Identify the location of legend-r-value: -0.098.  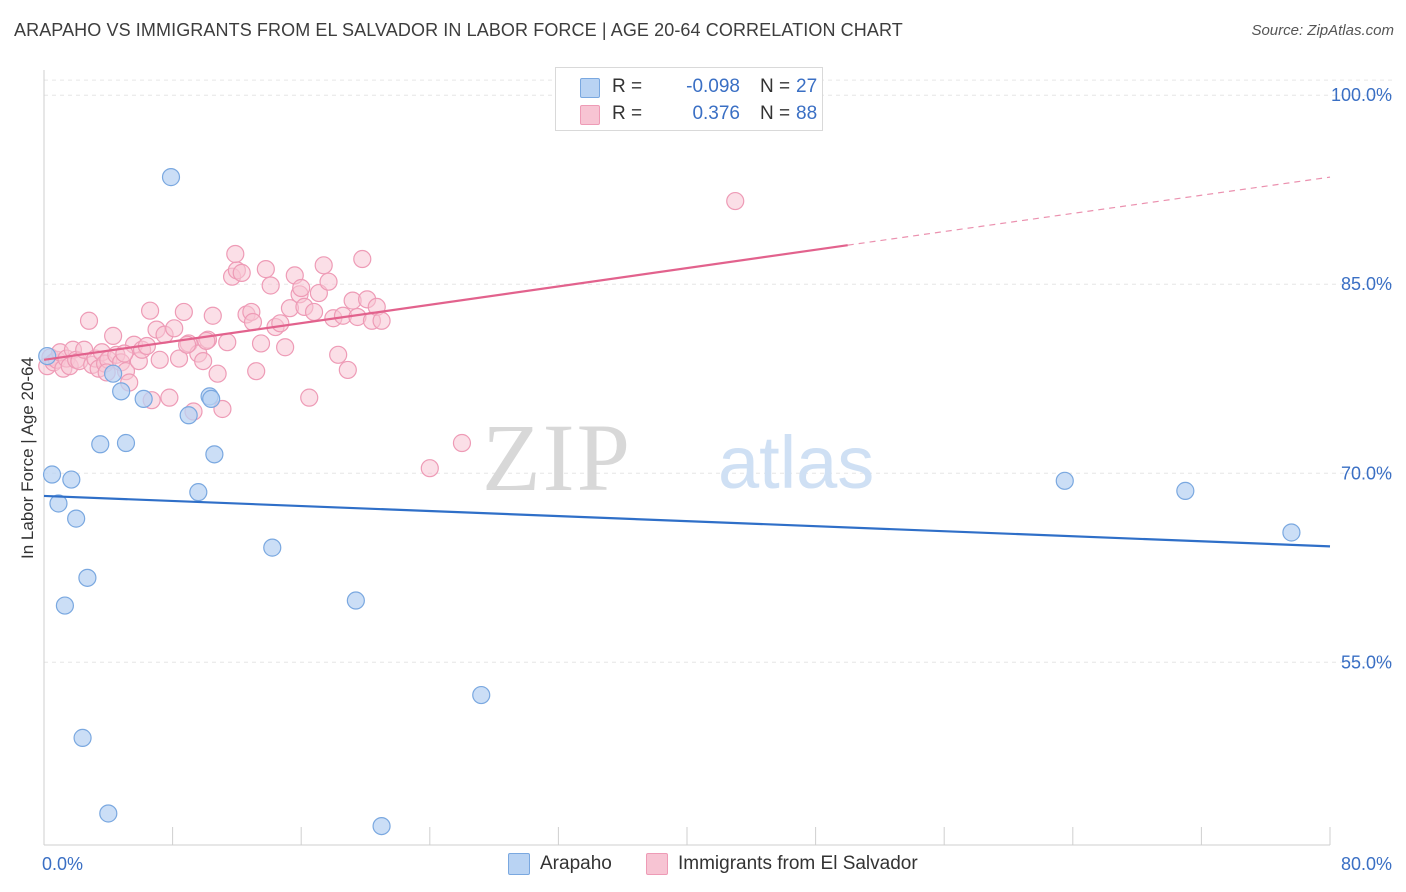
(713, 86).